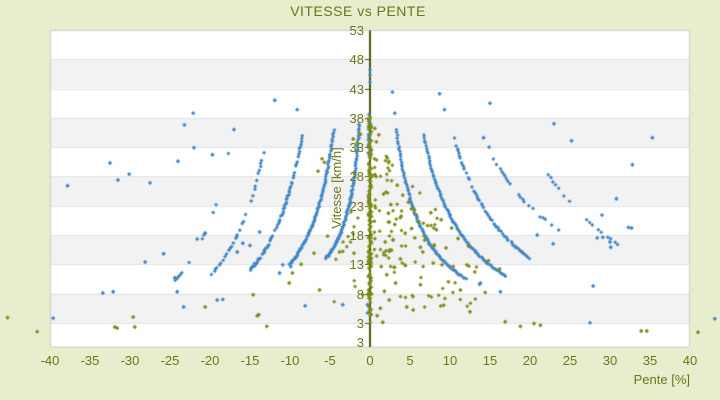 The height and width of the screenshot is (400, 720). I want to click on y-tick-label: 48, so click(356, 60).